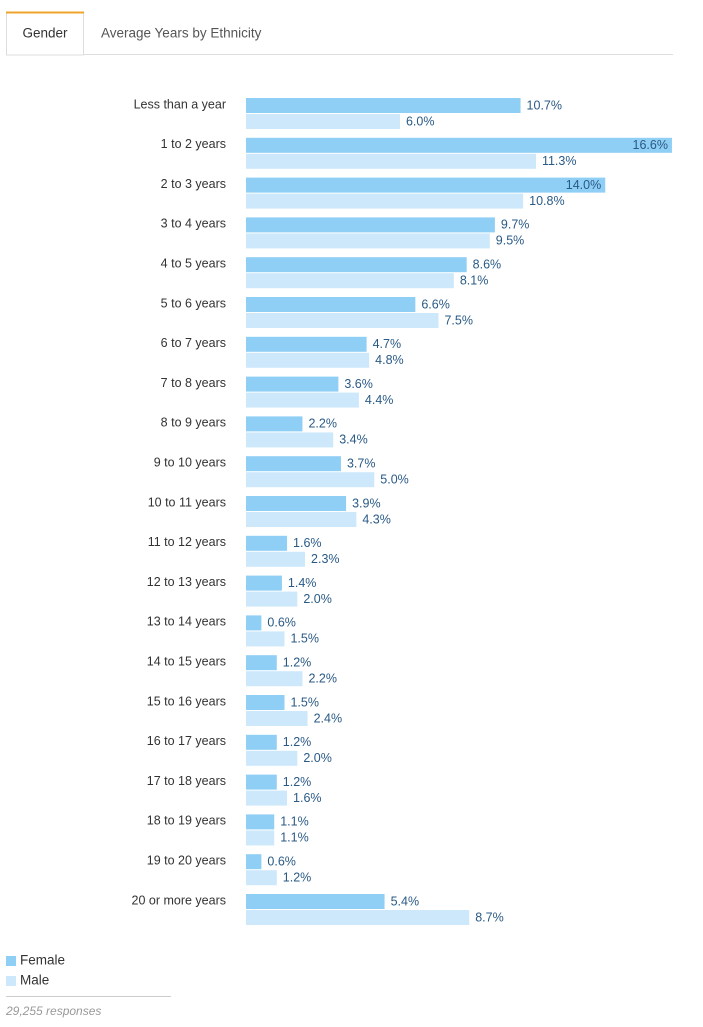 This screenshot has height=1027, width=703. I want to click on value-label: 11.3%, so click(559, 161).